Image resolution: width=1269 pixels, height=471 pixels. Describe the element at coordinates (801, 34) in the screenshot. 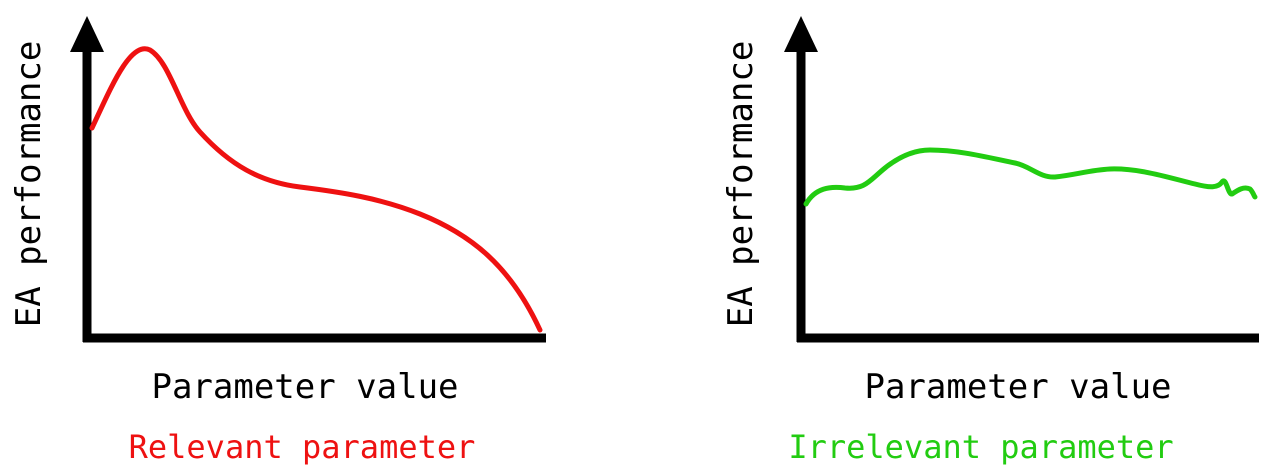

I see `y-axis-arrow-right` at that location.